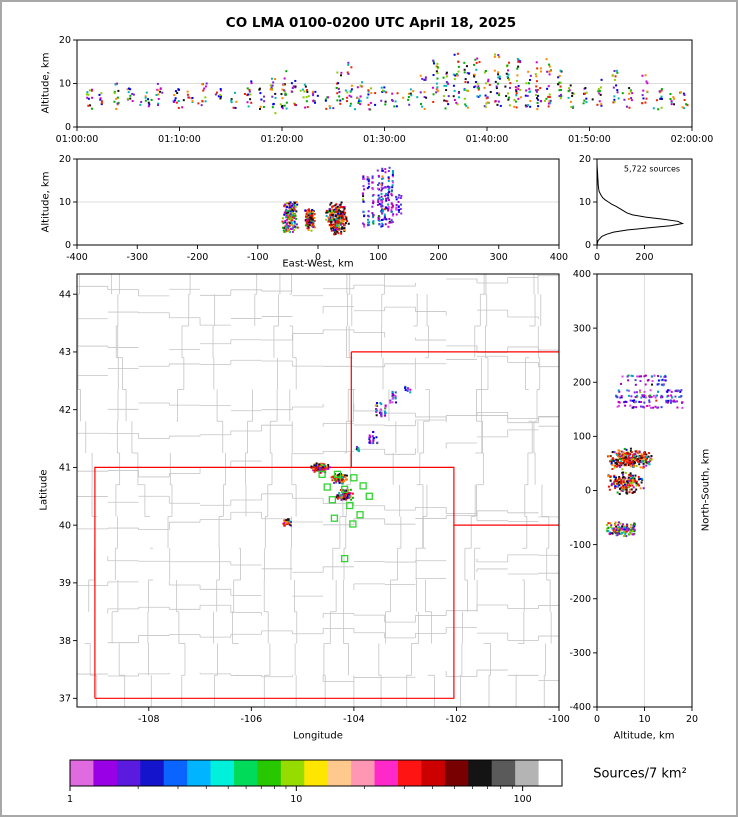  I want to click on svg-text: 01:00:00, so click(77, 139).